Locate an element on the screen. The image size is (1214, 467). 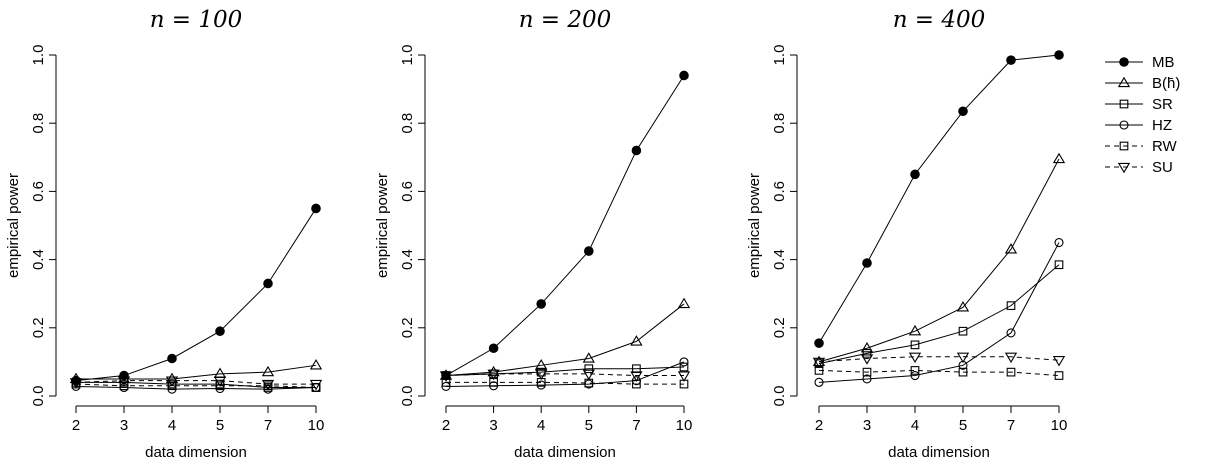
legend-label: B(h̄) is located at coordinates (1166, 83).